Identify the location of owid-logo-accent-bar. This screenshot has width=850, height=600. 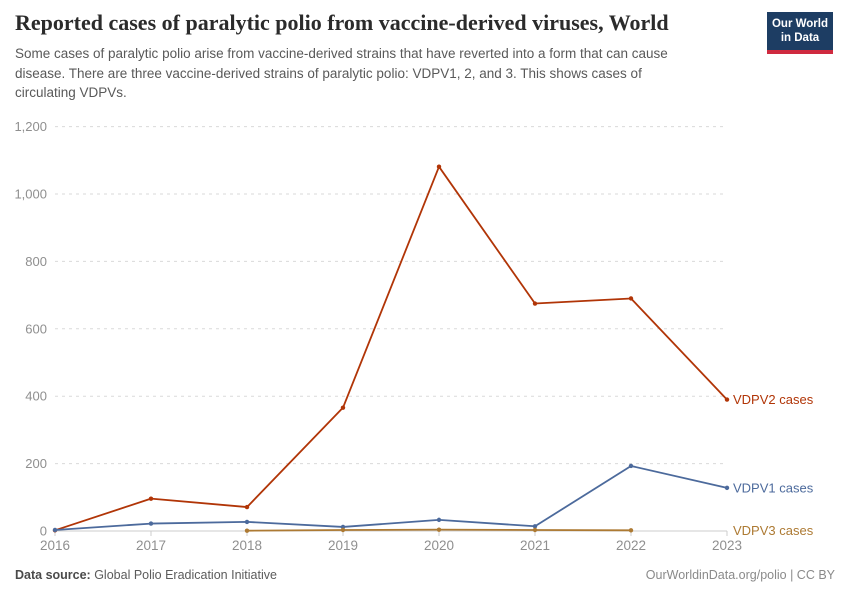
(800, 52).